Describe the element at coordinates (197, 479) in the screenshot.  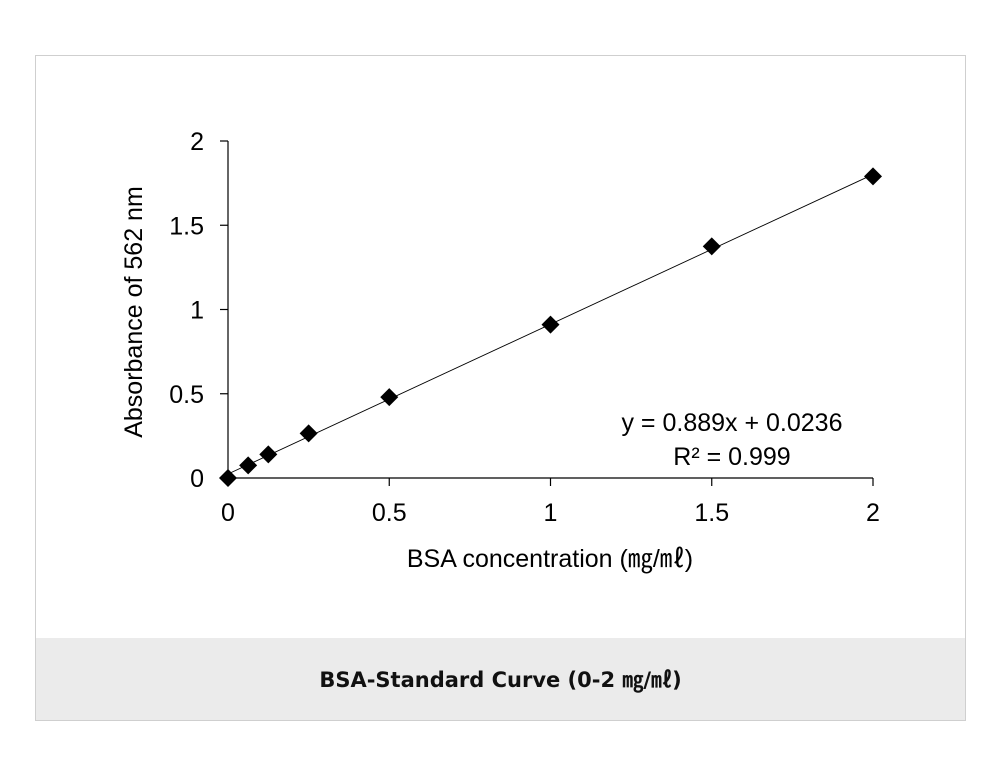
I see `y-tick-label: 0` at that location.